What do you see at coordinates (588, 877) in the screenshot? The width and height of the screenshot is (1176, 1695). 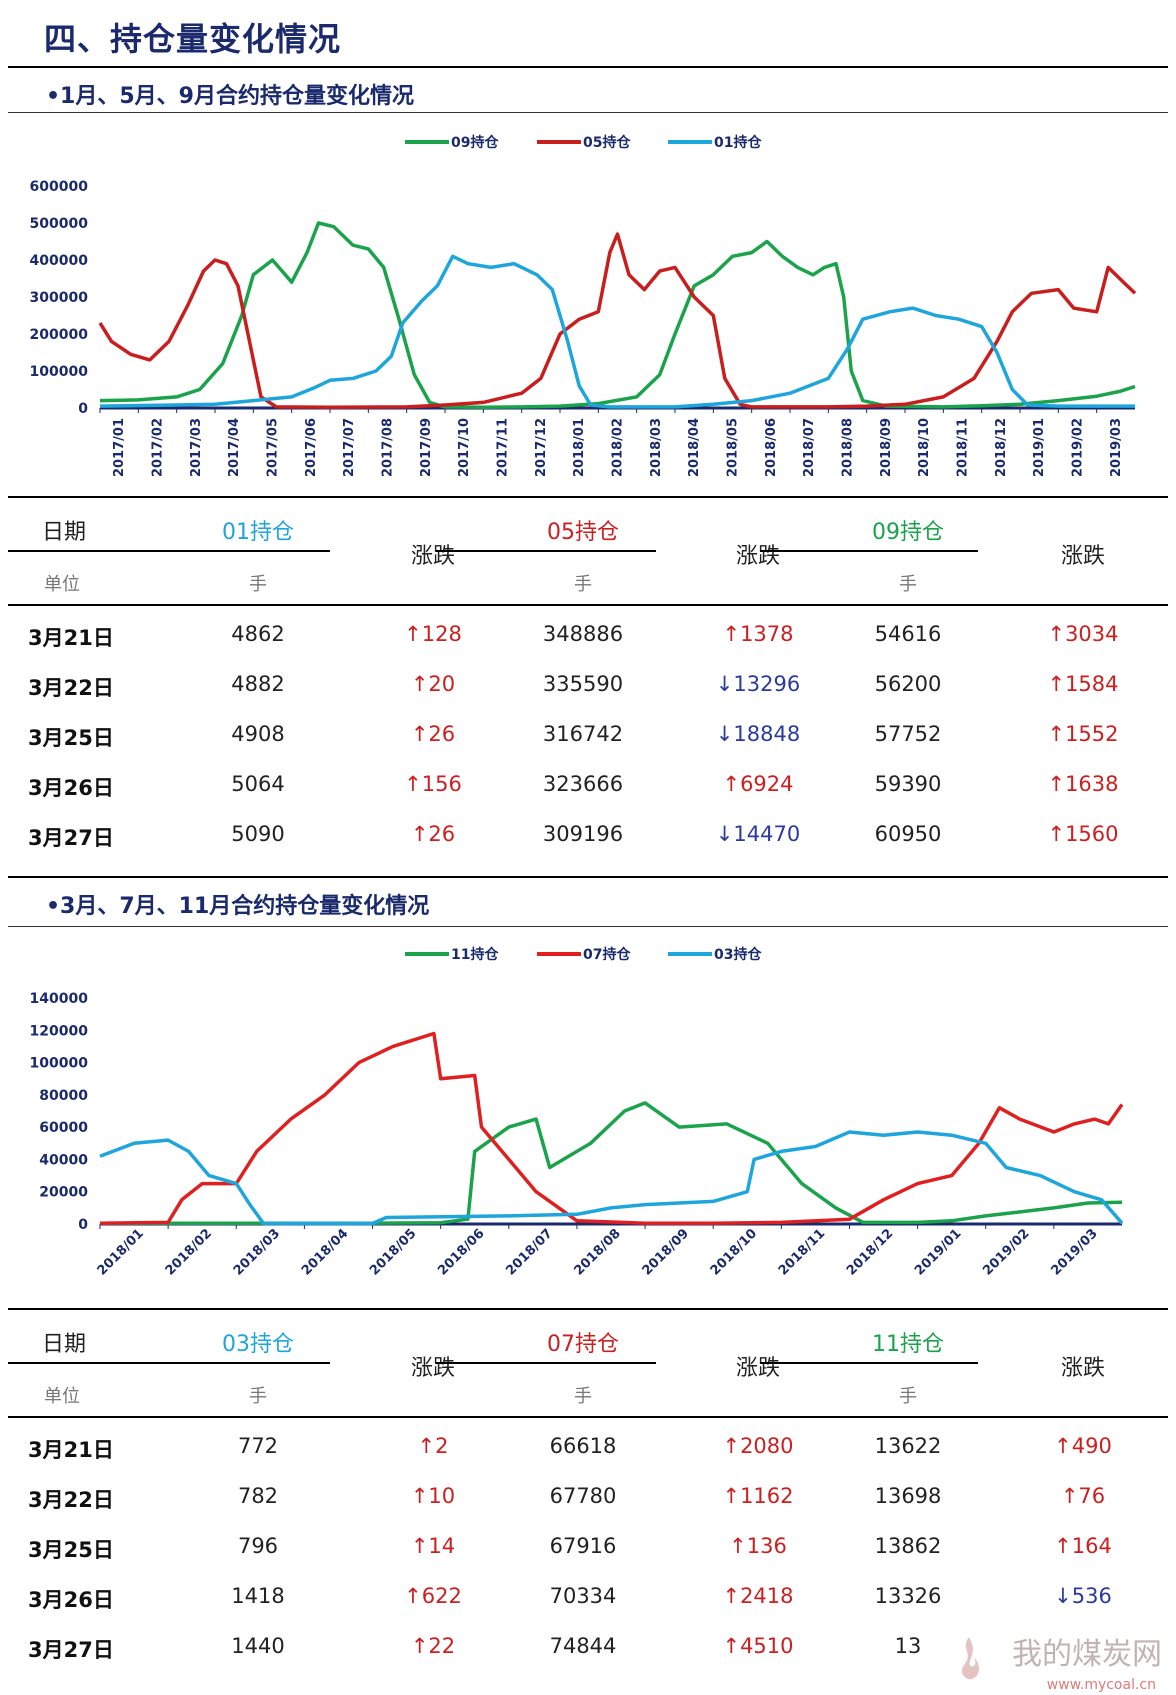 I see `section2-top-rule` at bounding box center [588, 877].